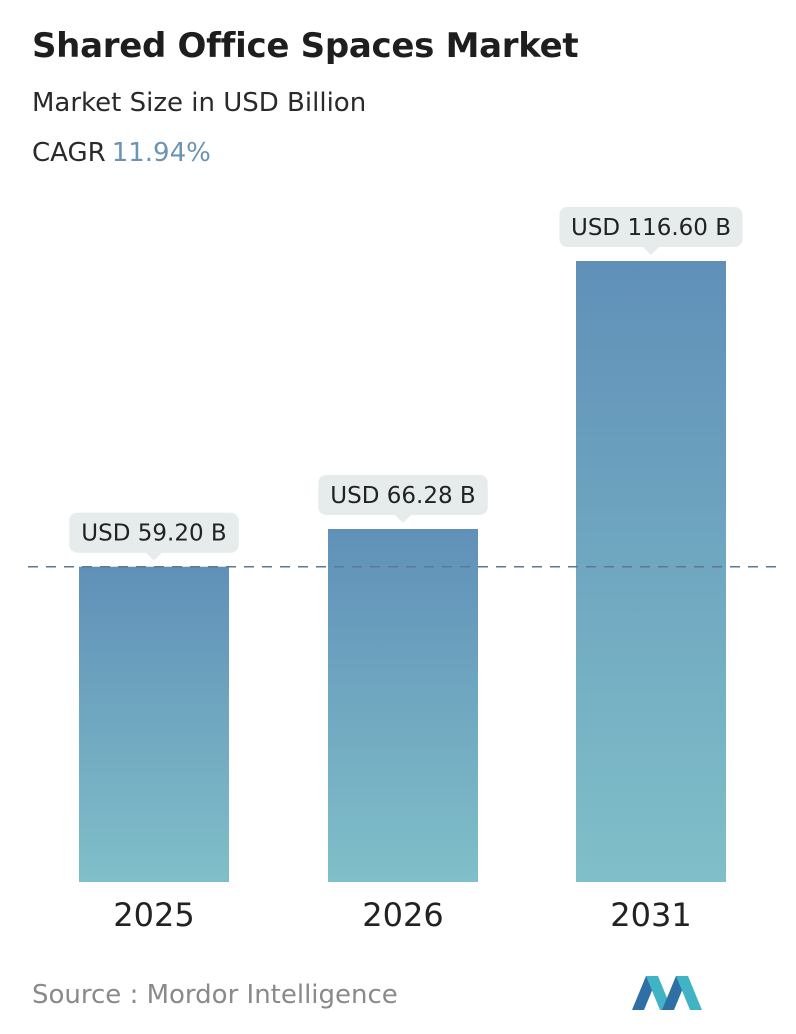 The width and height of the screenshot is (796, 1034). Describe the element at coordinates (215, 995) in the screenshot. I see `source-text: Source : Mordor Intelligence` at that location.